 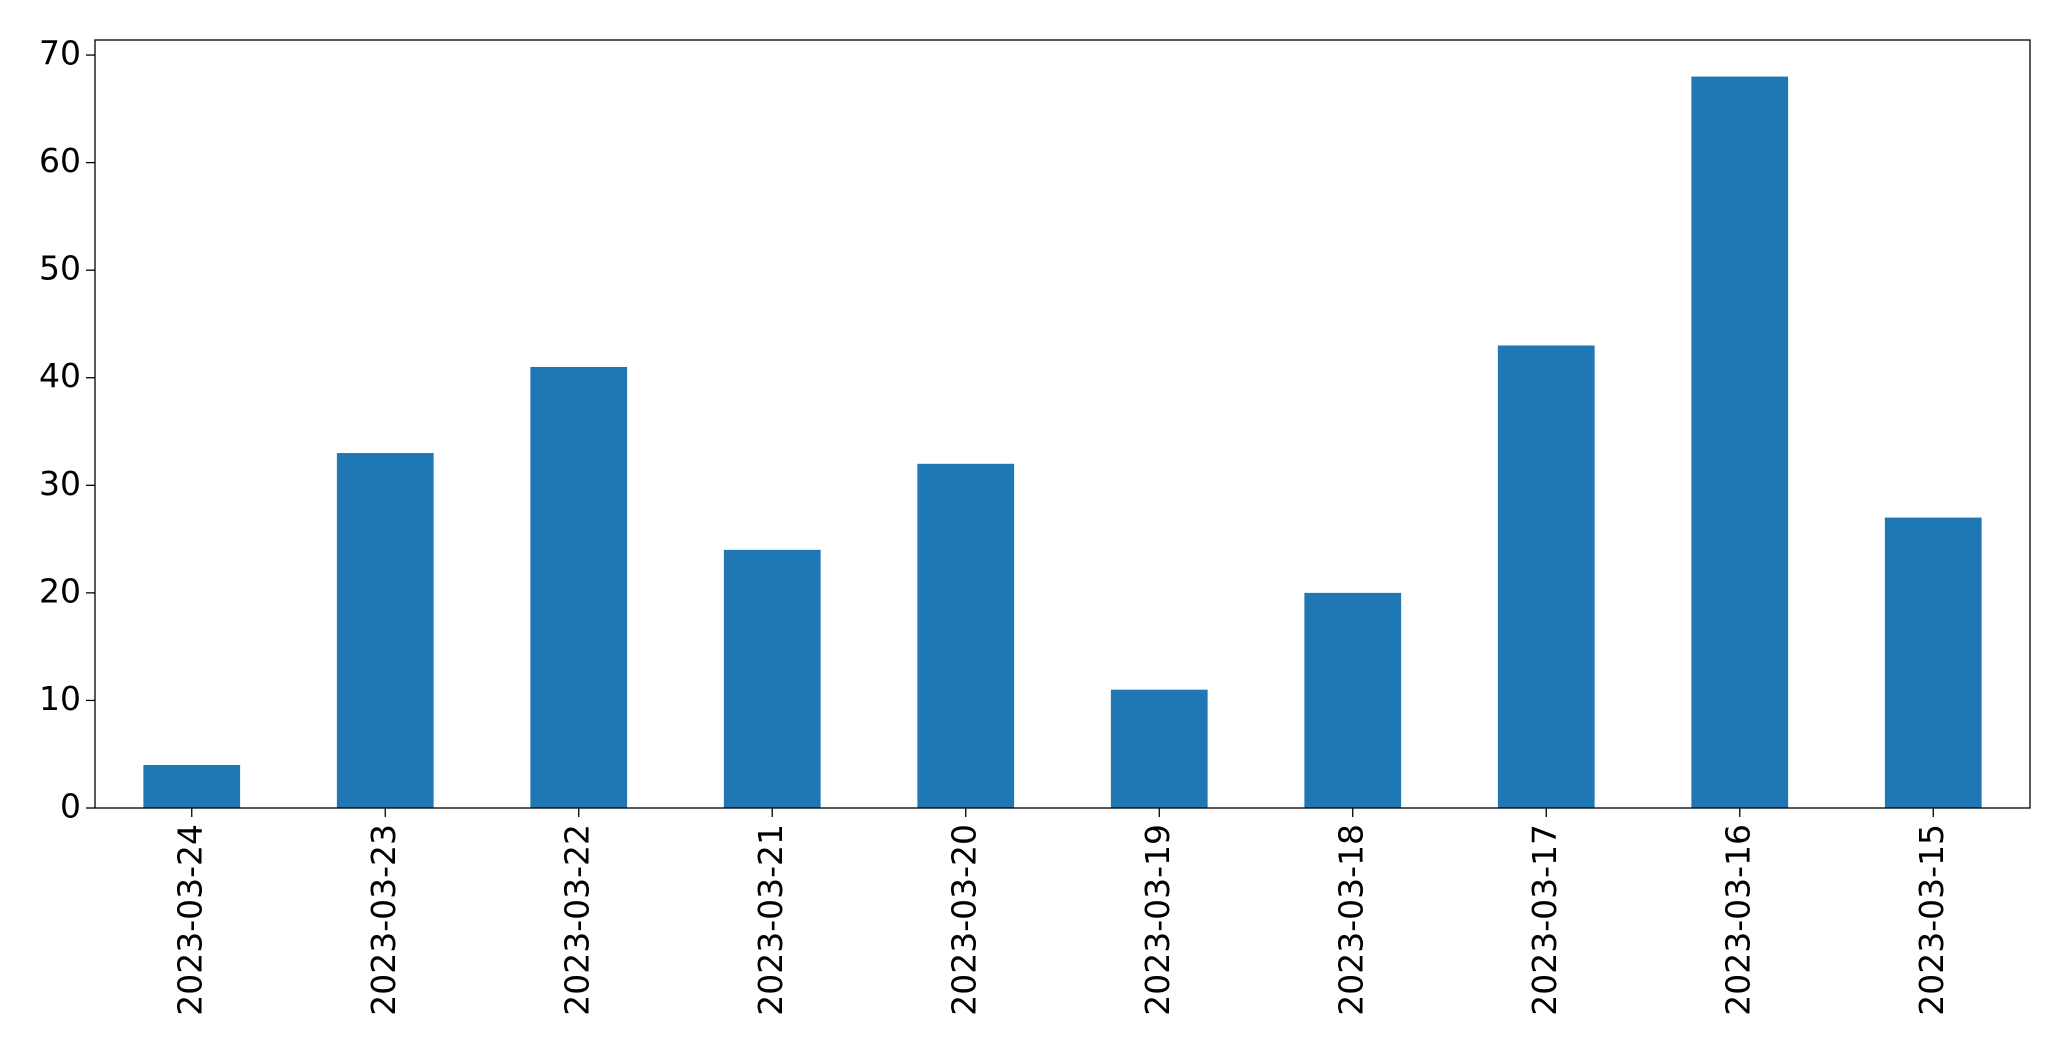 I want to click on x-tick-label: 2023-03-22, so click(x=576, y=920).